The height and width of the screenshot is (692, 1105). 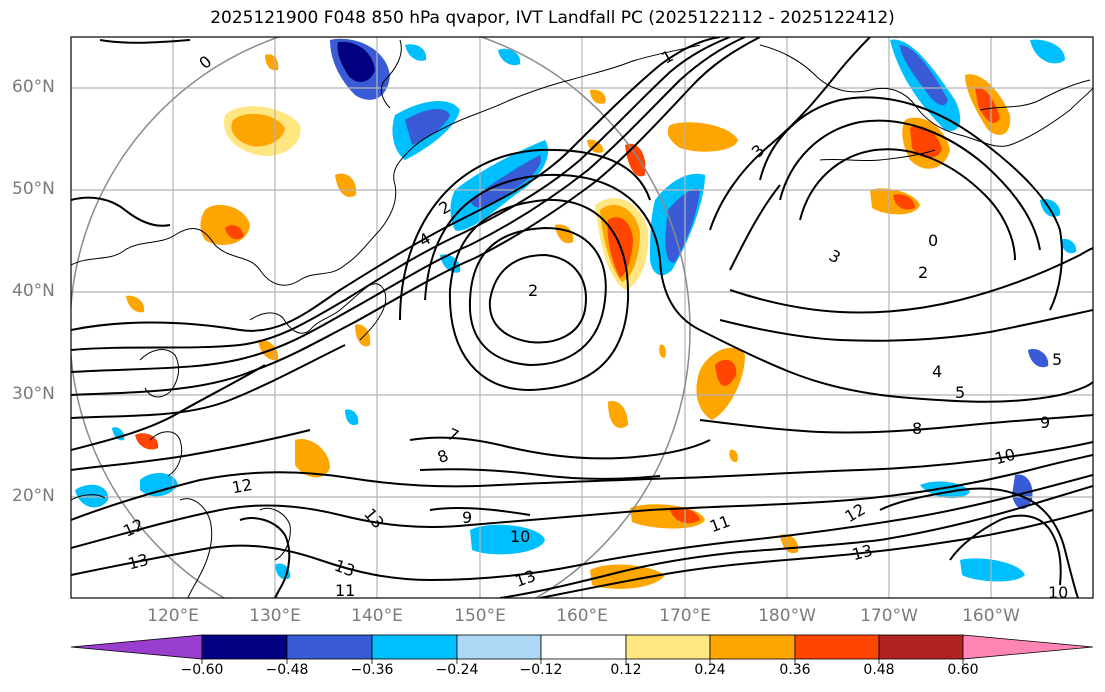 I want to click on colorbar-tick-label: −0.48, so click(x=287, y=670).